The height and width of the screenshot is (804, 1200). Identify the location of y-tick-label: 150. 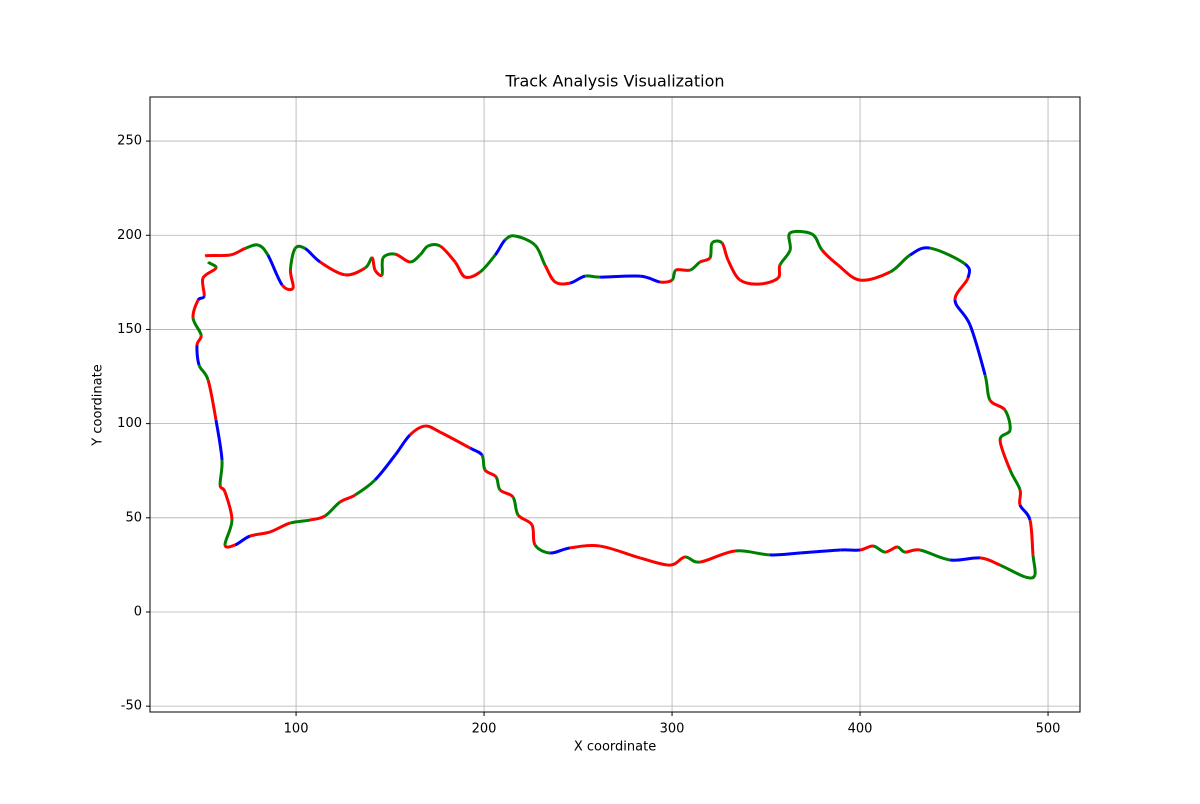
(129, 329).